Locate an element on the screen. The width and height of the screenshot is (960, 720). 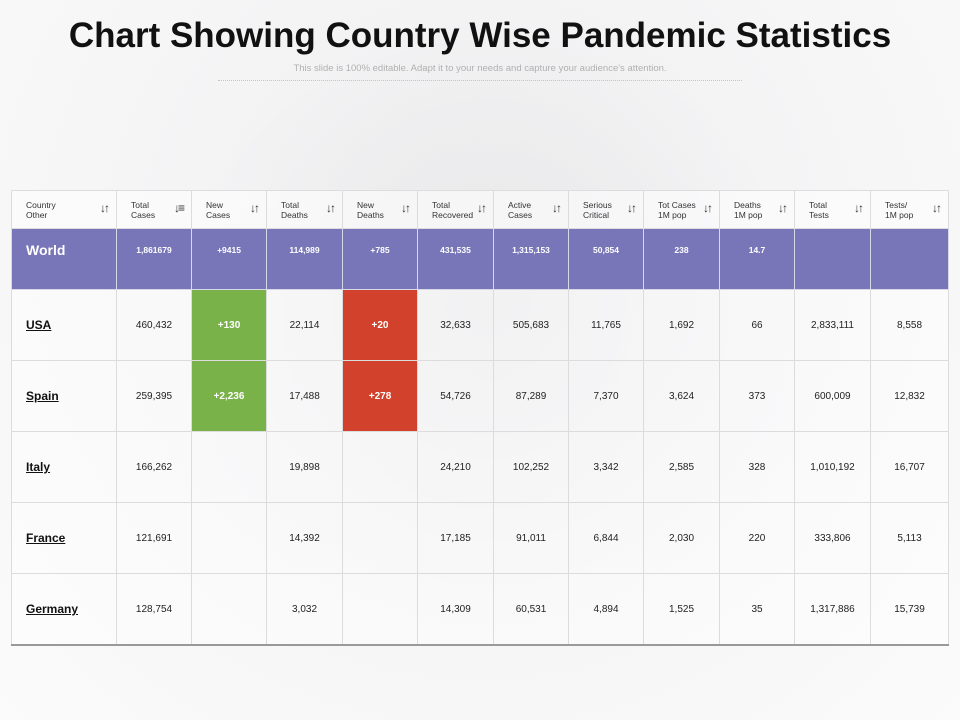
table-cell: 7,370 is located at coordinates (606, 396).